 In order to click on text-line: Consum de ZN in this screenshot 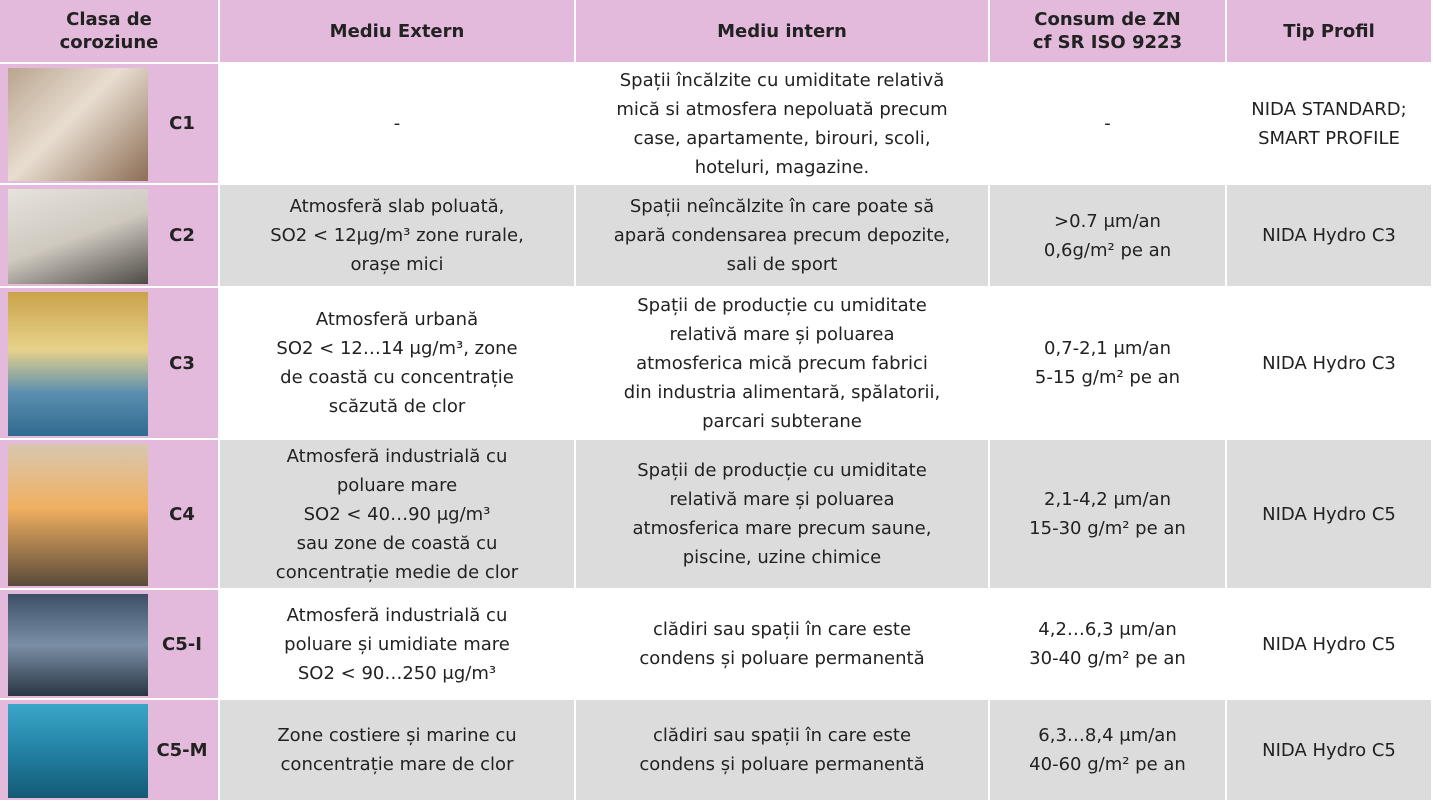, I will do `click(1107, 19)`.